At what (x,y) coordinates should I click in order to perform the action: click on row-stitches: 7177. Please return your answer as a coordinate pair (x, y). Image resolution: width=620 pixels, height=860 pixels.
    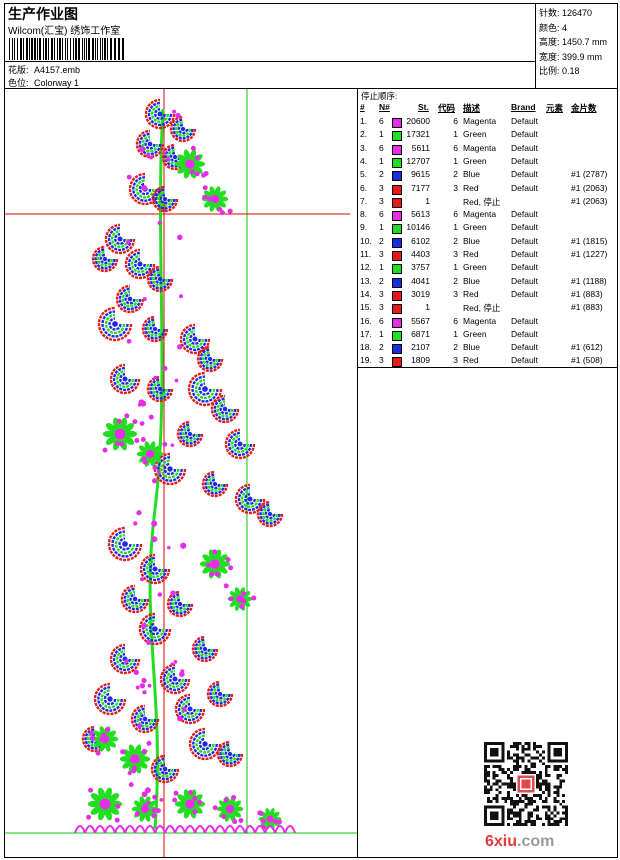
    Looking at the image, I should click on (420, 187).